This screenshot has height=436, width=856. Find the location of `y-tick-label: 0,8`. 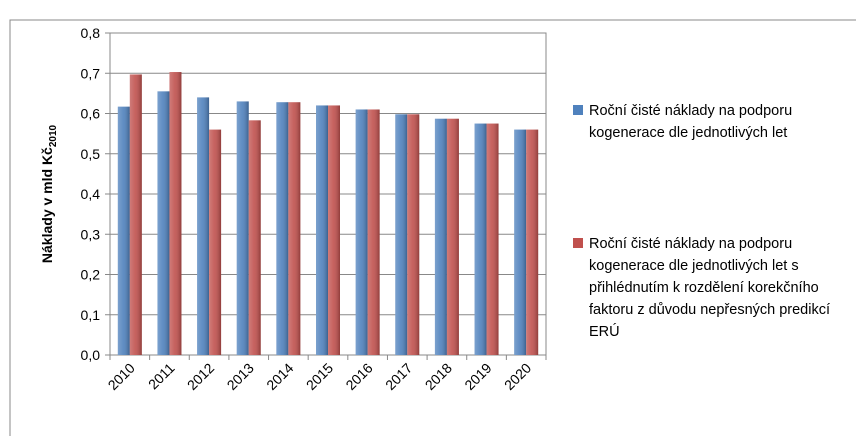

y-tick-label: 0,8 is located at coordinates (91, 33).